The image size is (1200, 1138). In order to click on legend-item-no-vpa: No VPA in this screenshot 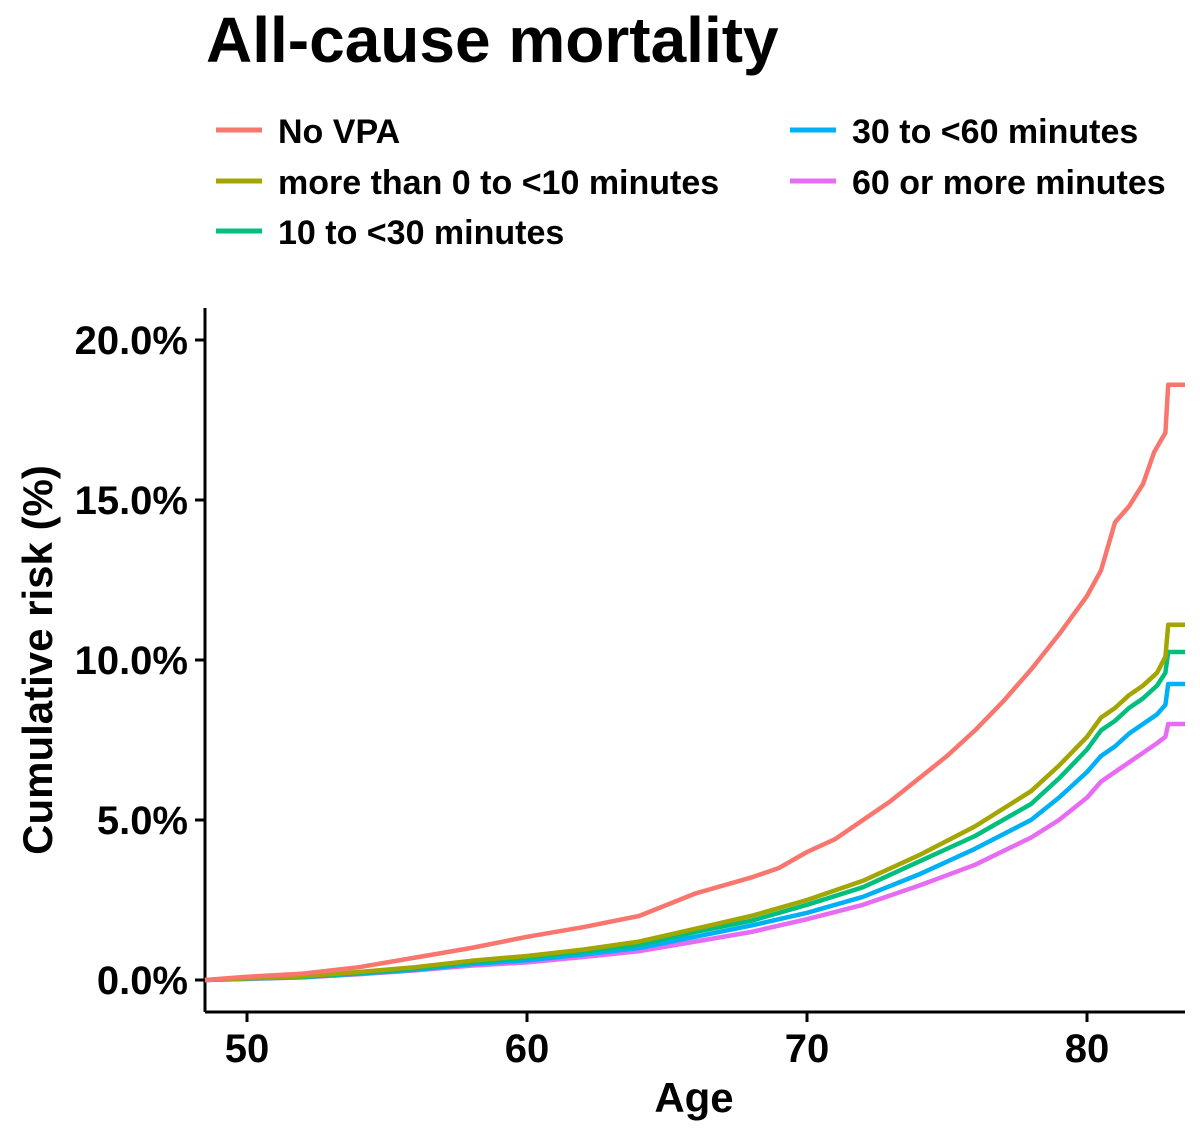, I will do `click(308, 132)`.